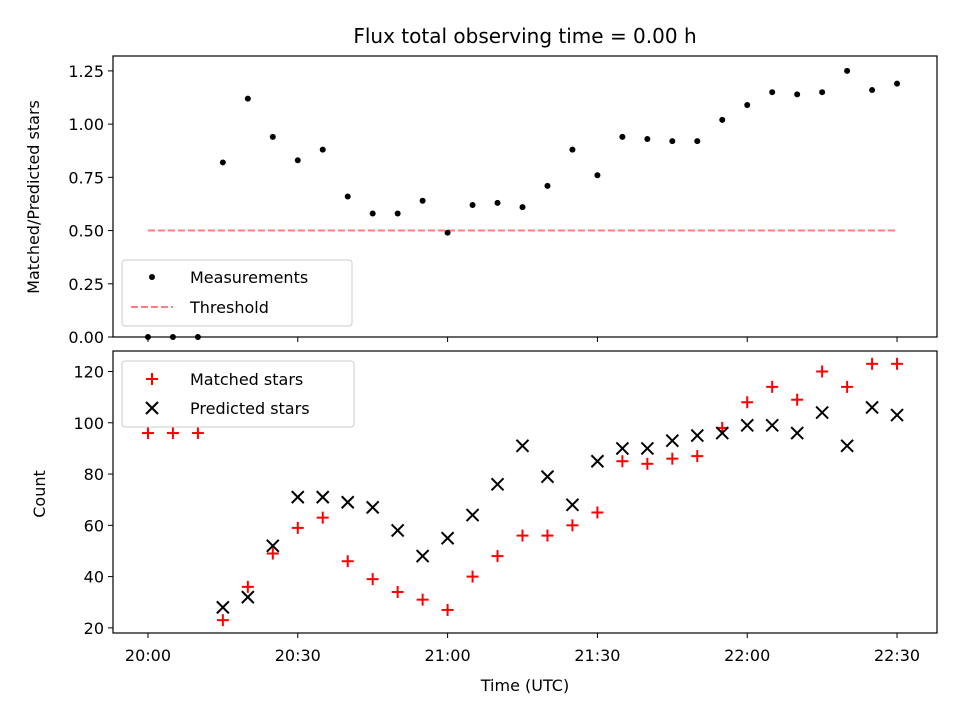  What do you see at coordinates (88, 372) in the screenshot?
I see `bottom-y-tick-label: 120` at bounding box center [88, 372].